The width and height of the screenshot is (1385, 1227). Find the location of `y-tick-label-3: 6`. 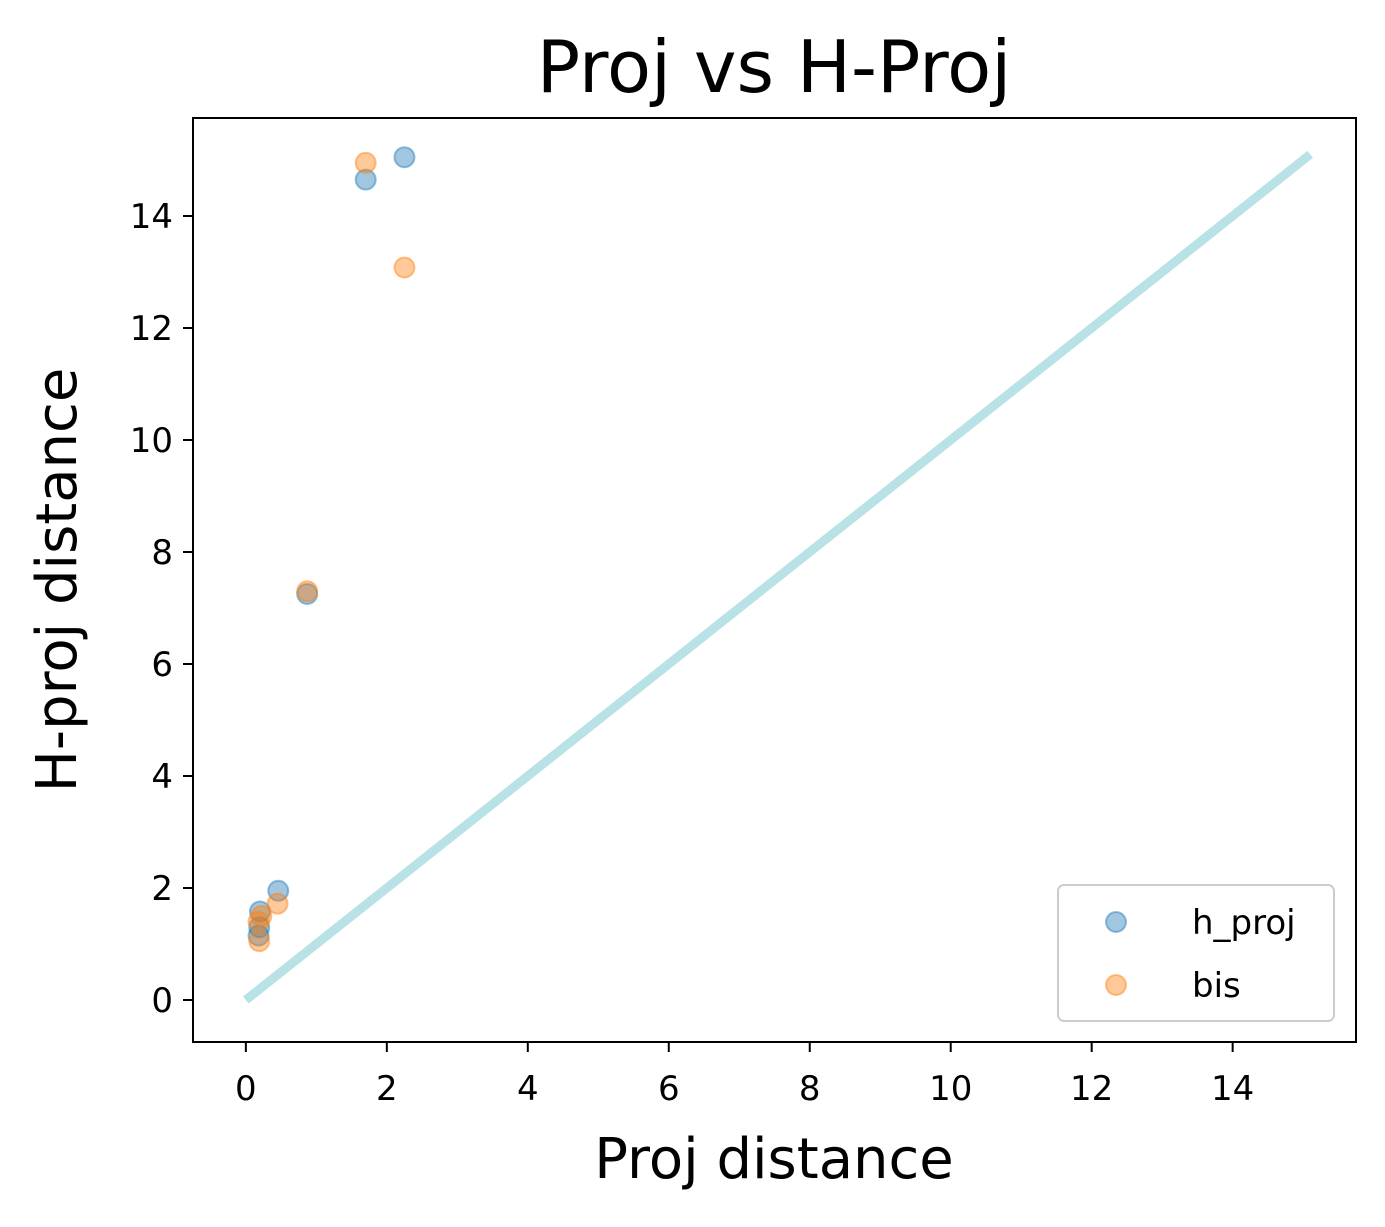

y-tick-label-3: 6 is located at coordinates (162, 665).